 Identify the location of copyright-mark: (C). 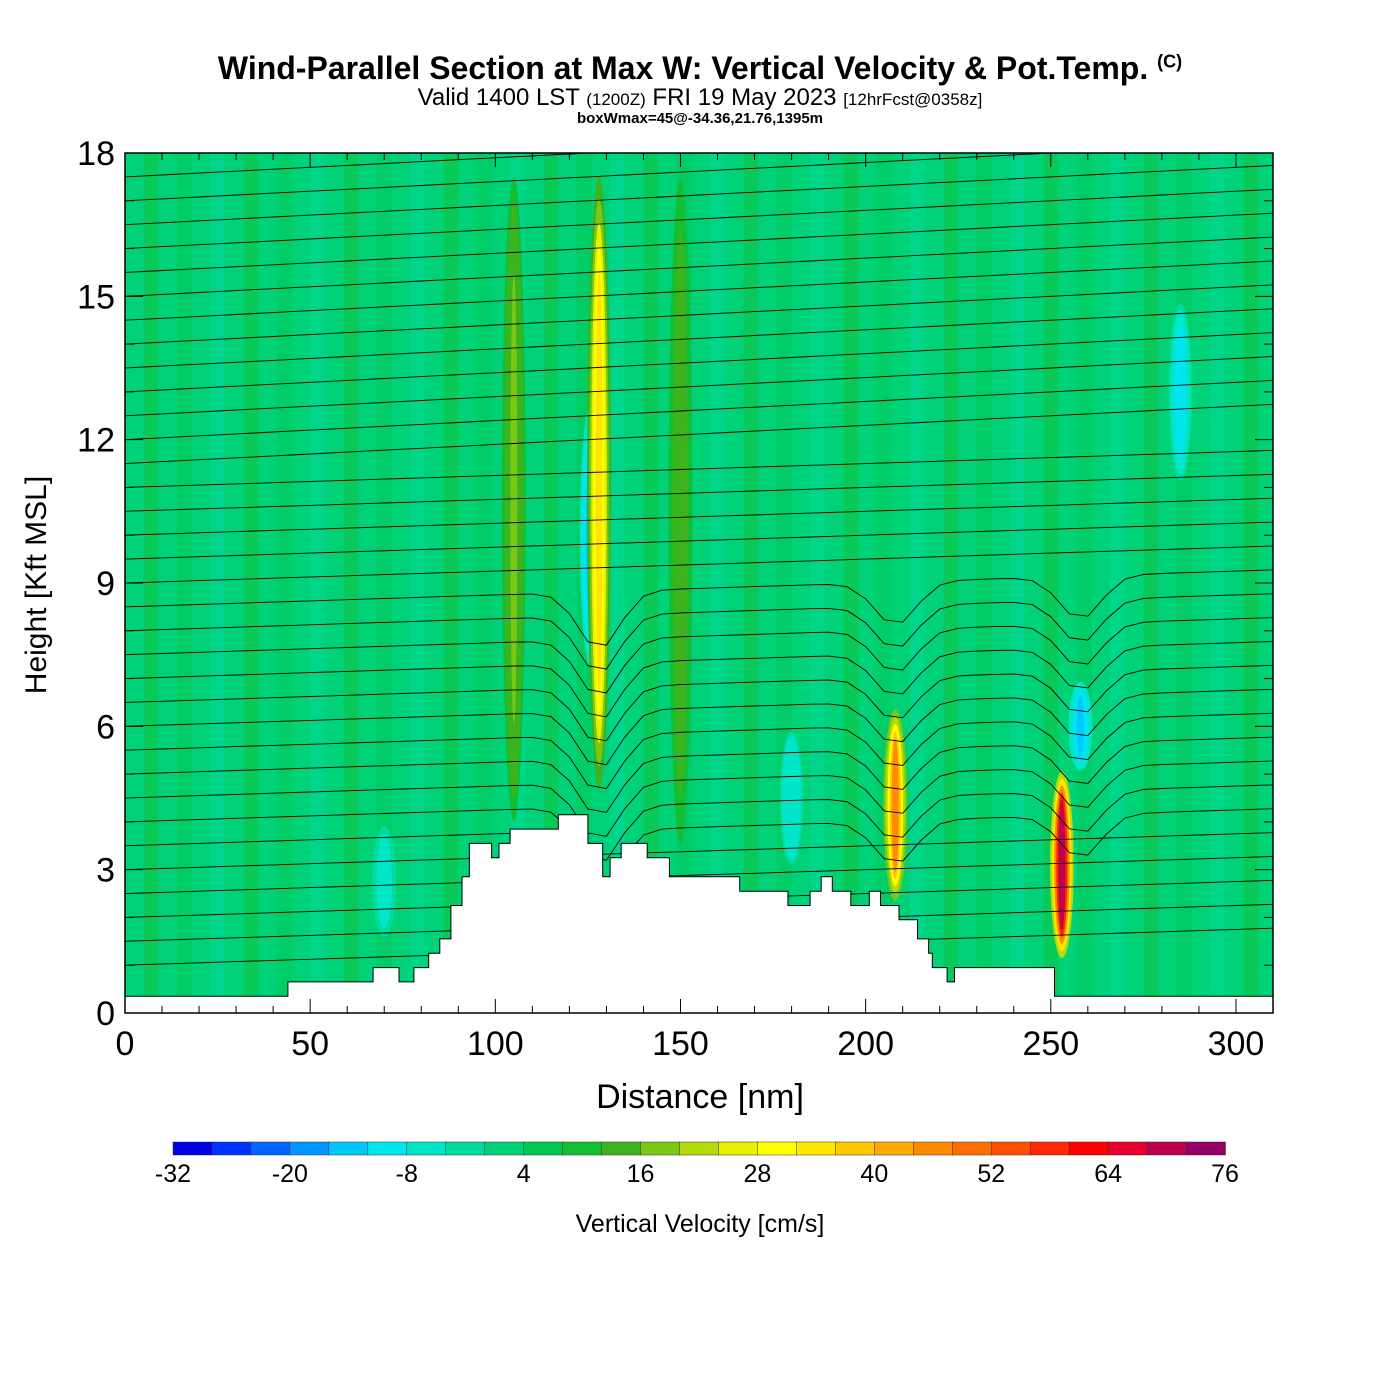
(1170, 61).